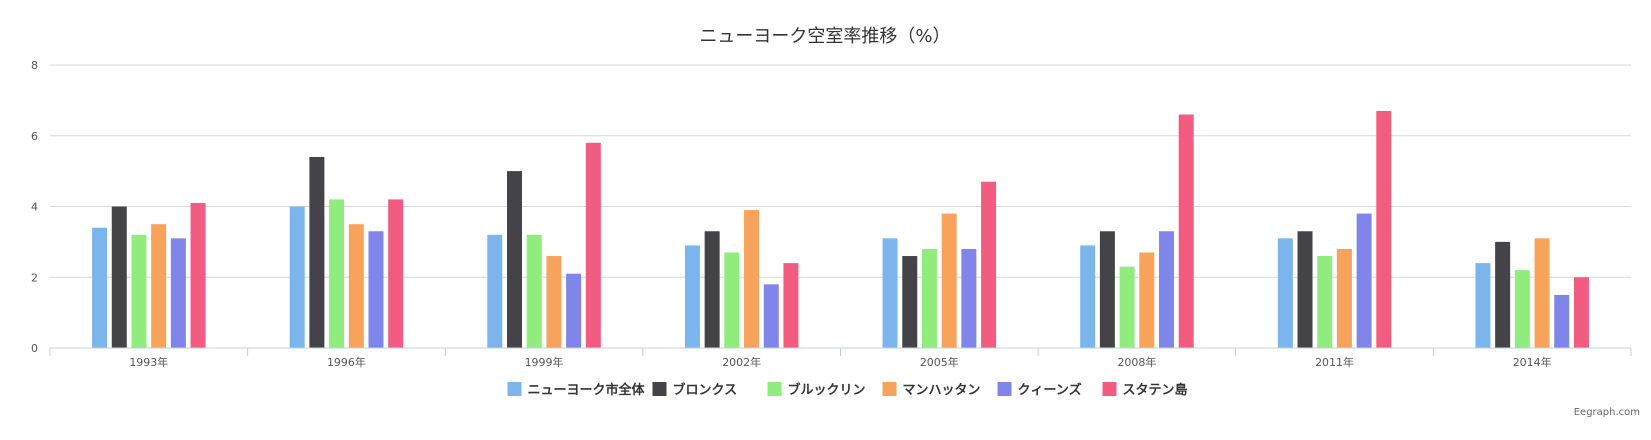 Image resolution: width=1651 pixels, height=440 pixels. I want to click on y-tick-label: 4, so click(34, 207).